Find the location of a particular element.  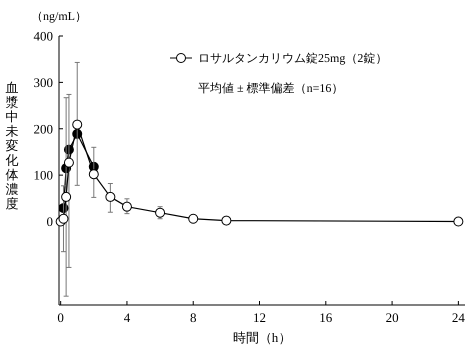

legend-label: ロサルタンカリウム錠25mg（2錠） is located at coordinates (293, 58).